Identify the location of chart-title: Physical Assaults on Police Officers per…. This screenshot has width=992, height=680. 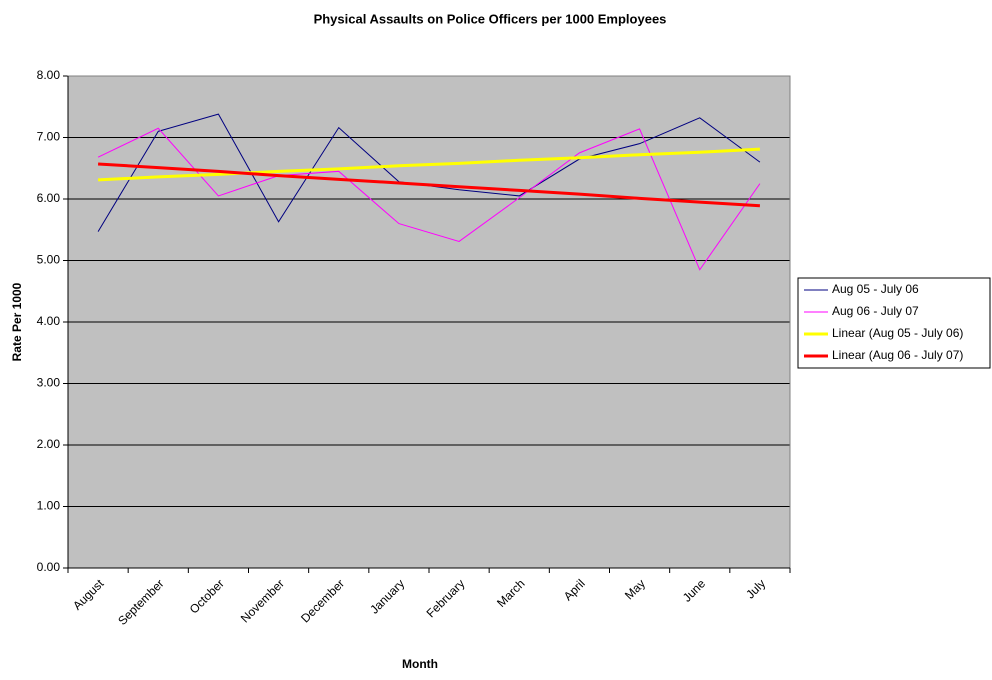
(490, 18).